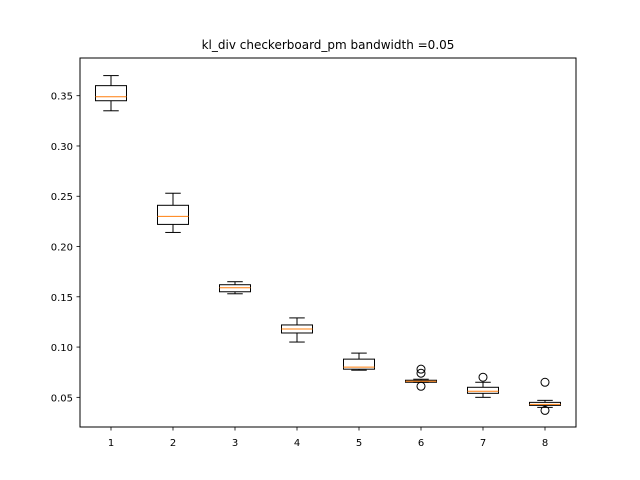 The image size is (640, 480). Describe the element at coordinates (421, 443) in the screenshot. I see `x-tick-label-6: 6` at that location.